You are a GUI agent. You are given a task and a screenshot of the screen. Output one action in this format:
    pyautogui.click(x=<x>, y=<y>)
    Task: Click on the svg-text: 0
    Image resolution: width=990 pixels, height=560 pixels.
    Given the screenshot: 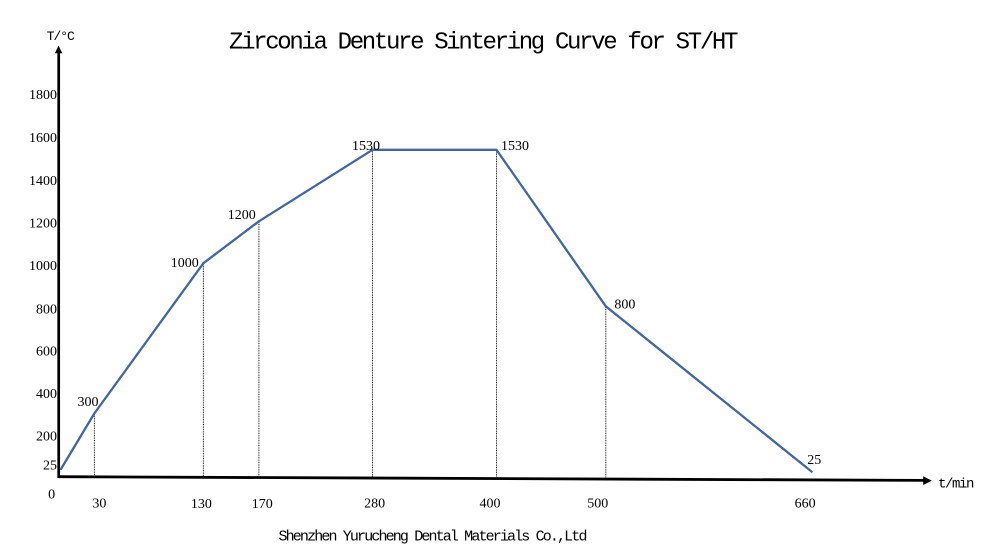 What is the action you would take?
    pyautogui.click(x=51, y=494)
    